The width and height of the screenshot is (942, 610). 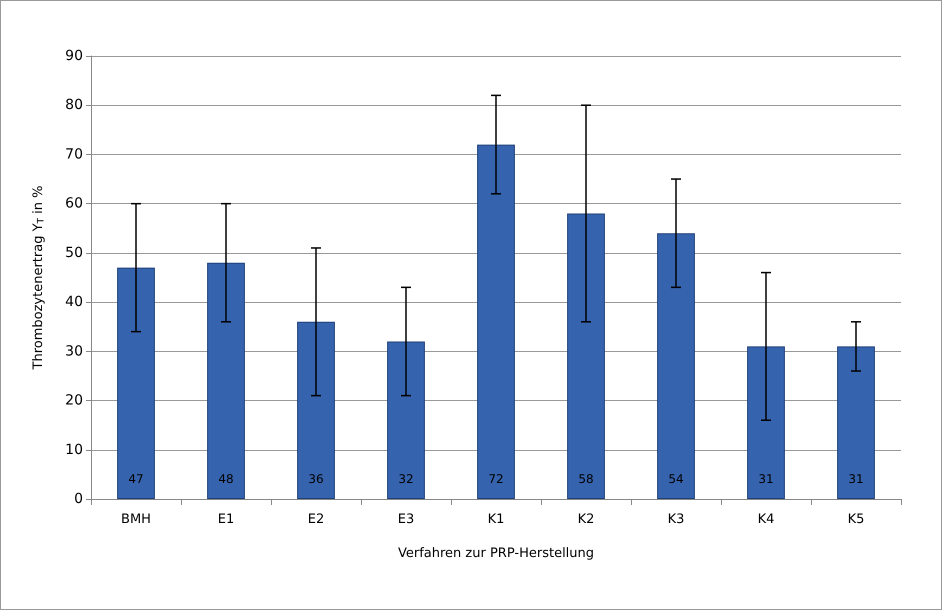 What do you see at coordinates (74, 56) in the screenshot?
I see `y-tick-label: 90` at bounding box center [74, 56].